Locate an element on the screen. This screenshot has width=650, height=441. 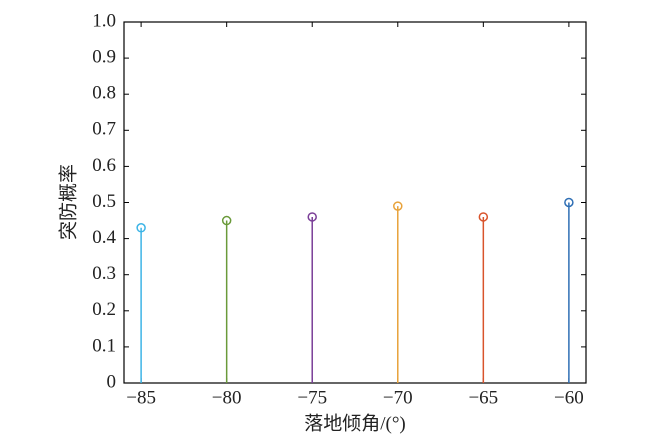
y-tick-label: 0.2 is located at coordinates (104, 309).